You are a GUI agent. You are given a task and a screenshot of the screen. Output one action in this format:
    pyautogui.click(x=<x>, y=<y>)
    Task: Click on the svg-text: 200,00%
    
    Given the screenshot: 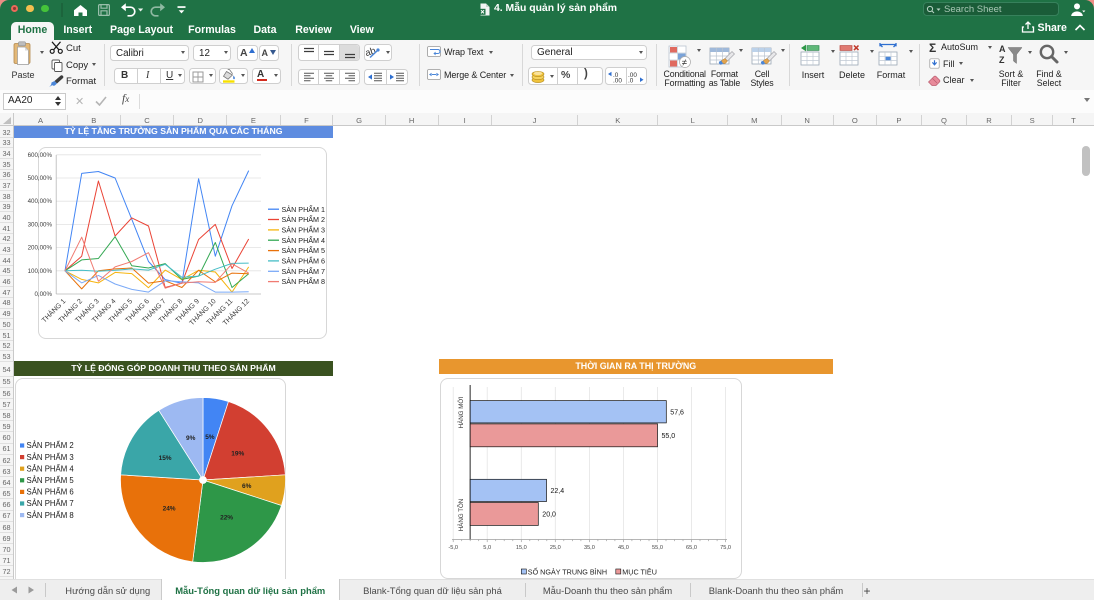 What is the action you would take?
    pyautogui.click(x=40, y=248)
    